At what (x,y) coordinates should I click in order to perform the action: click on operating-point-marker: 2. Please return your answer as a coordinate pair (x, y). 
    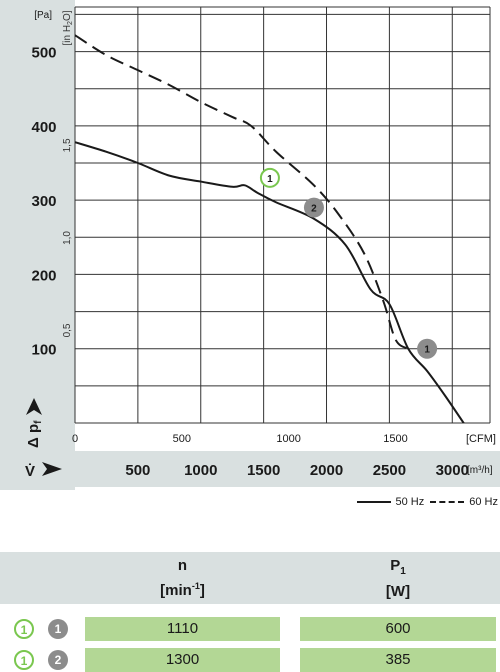
    Looking at the image, I should click on (313, 207).